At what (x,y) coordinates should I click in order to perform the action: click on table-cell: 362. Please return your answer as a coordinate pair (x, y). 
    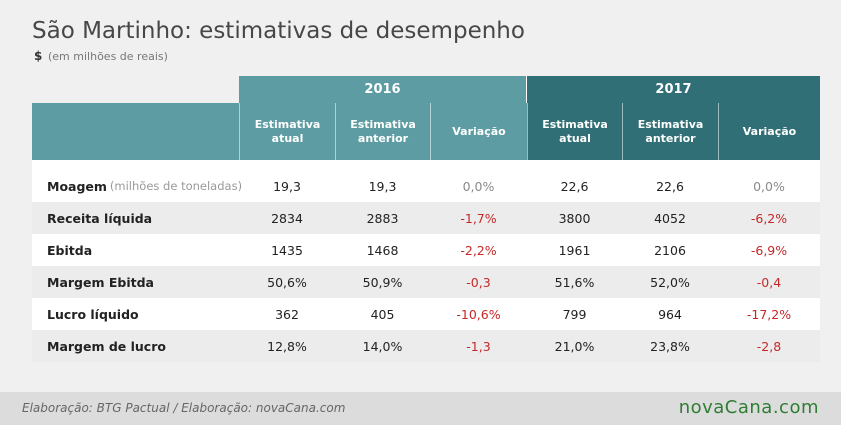
    Looking at the image, I should click on (287, 314).